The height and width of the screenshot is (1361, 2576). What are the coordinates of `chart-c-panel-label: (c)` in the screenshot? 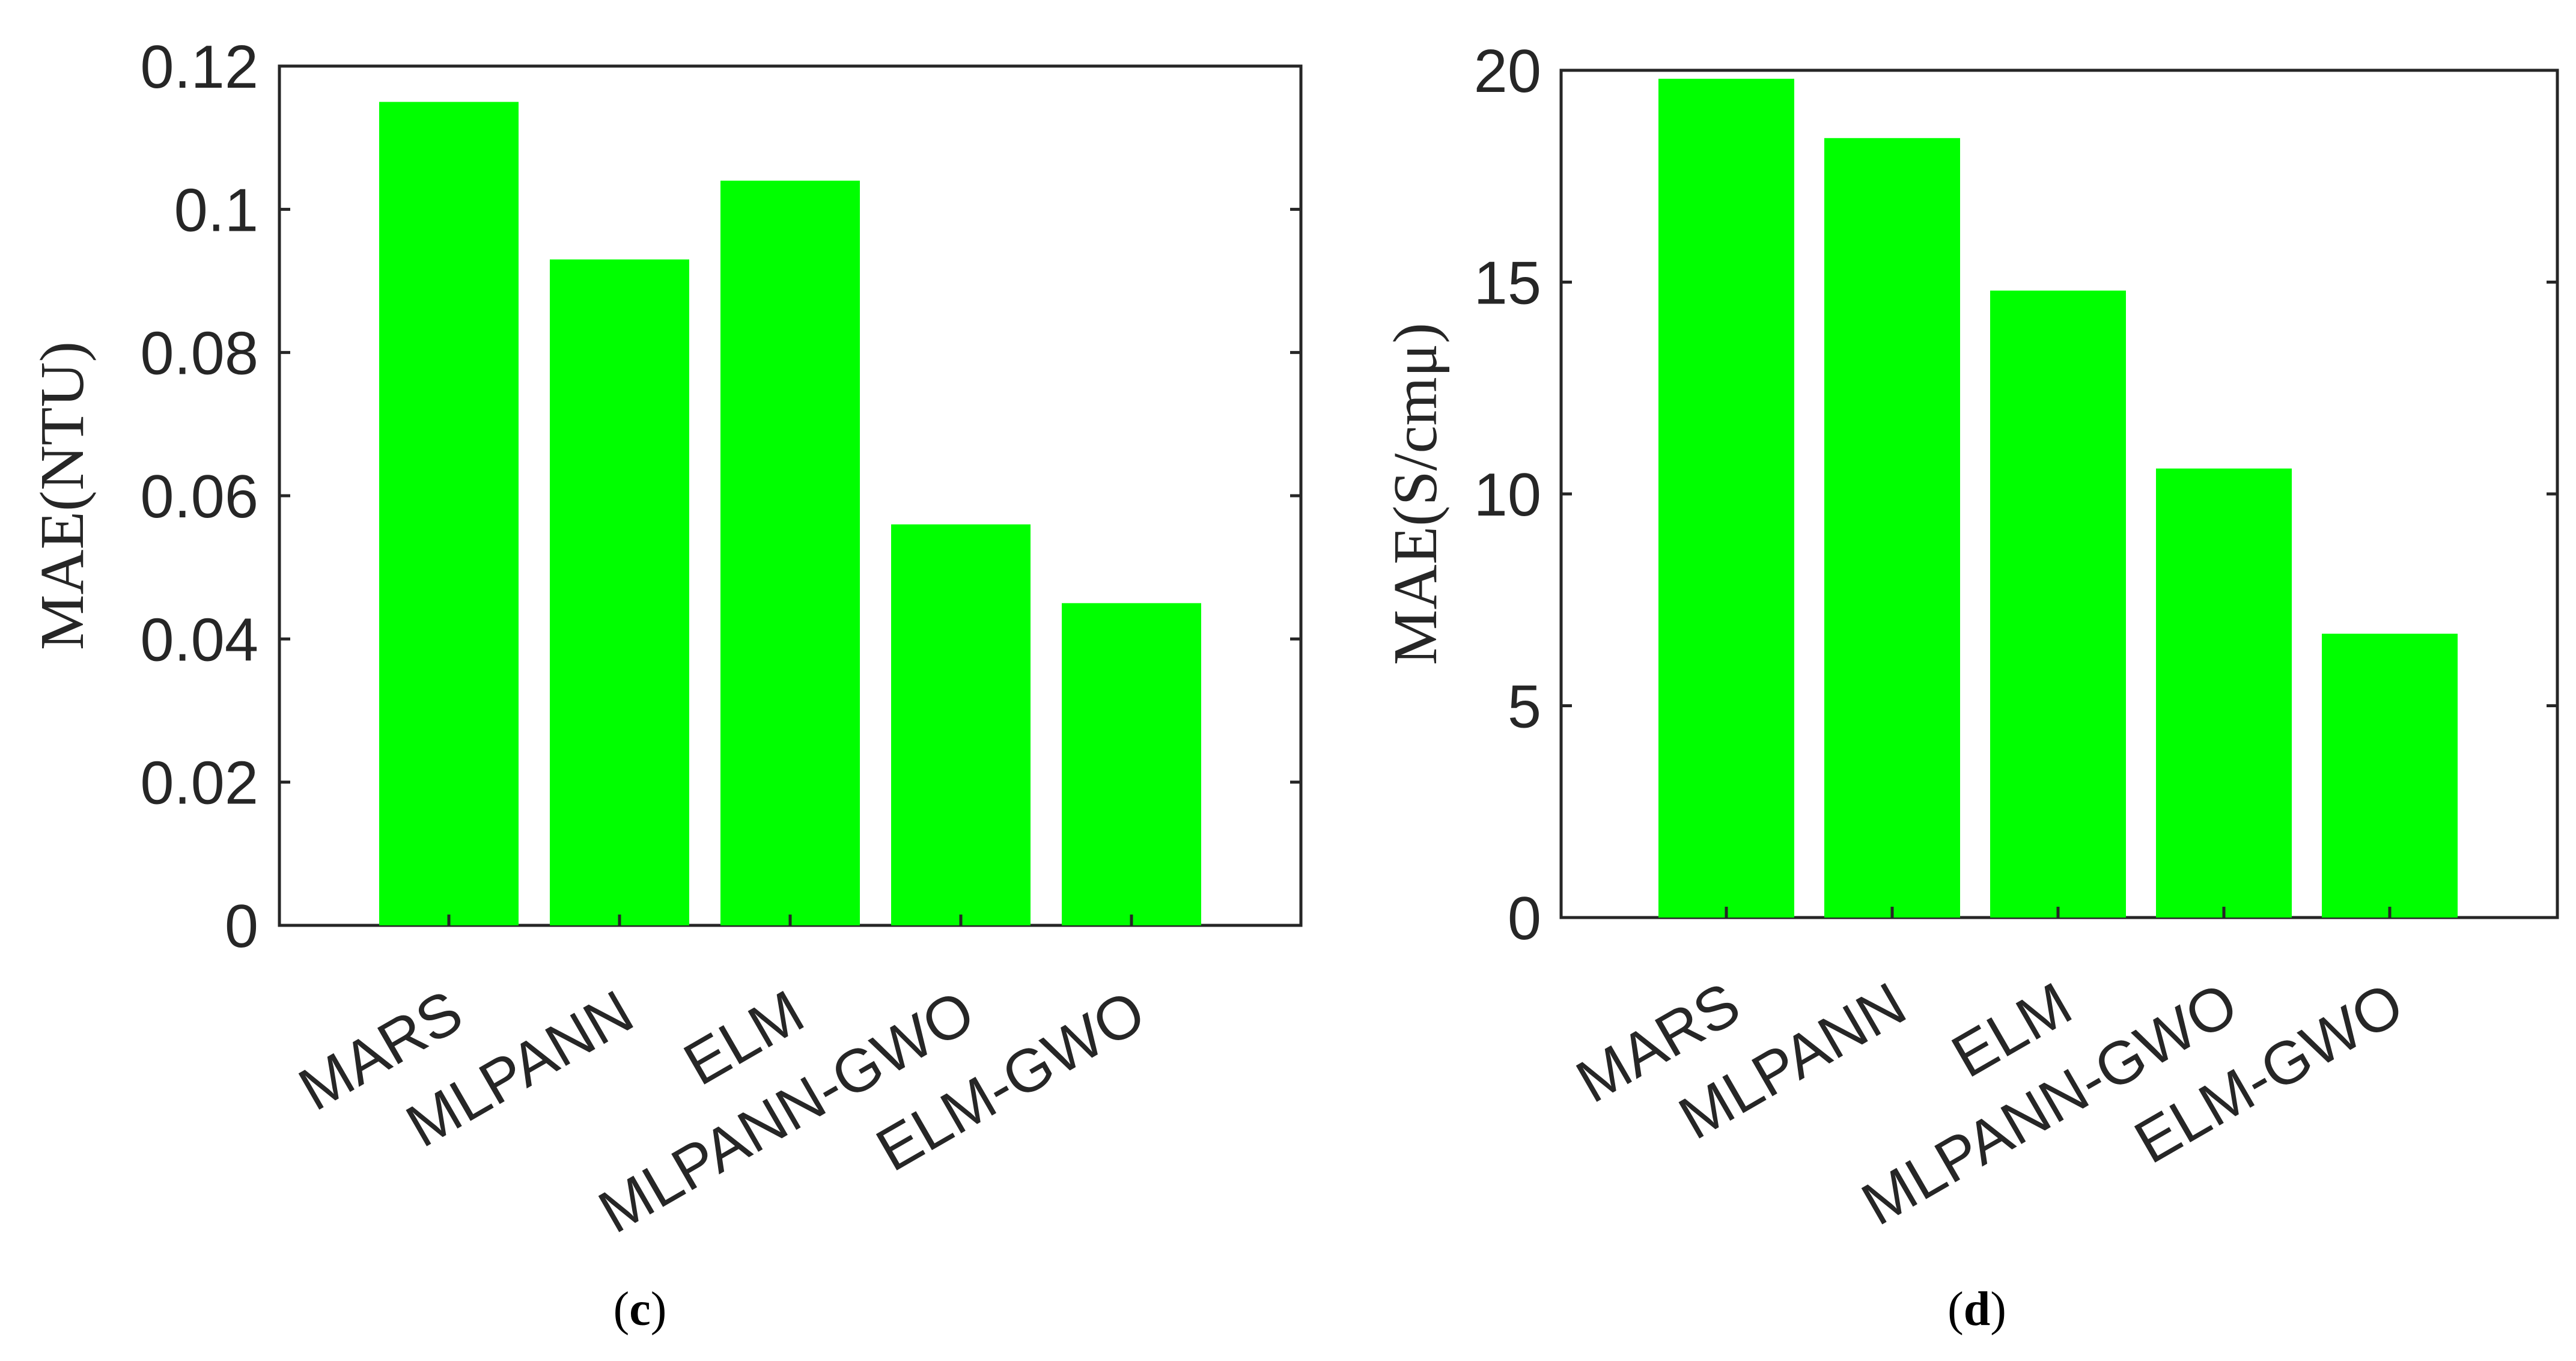 It's located at (640, 1310).